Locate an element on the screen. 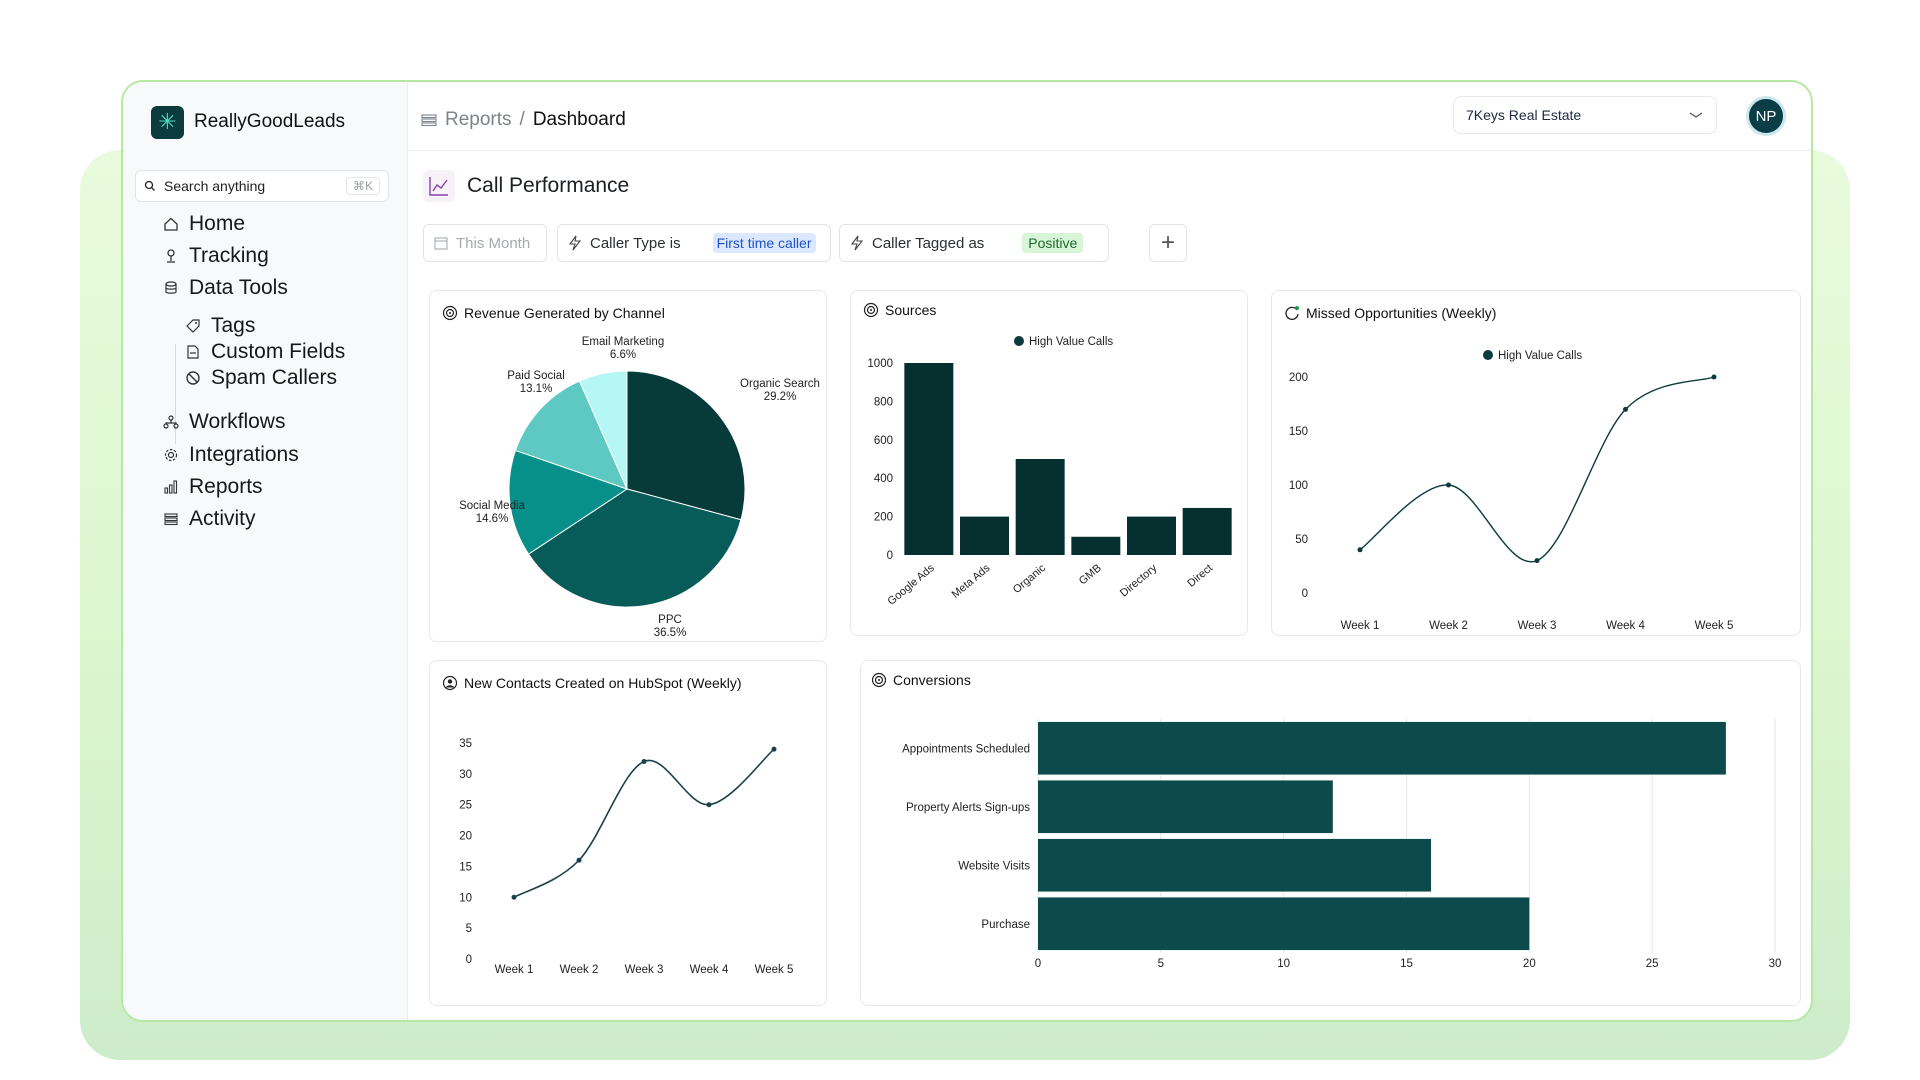 The height and width of the screenshot is (1080, 1920). x-tick-label: Week 5 is located at coordinates (774, 970).